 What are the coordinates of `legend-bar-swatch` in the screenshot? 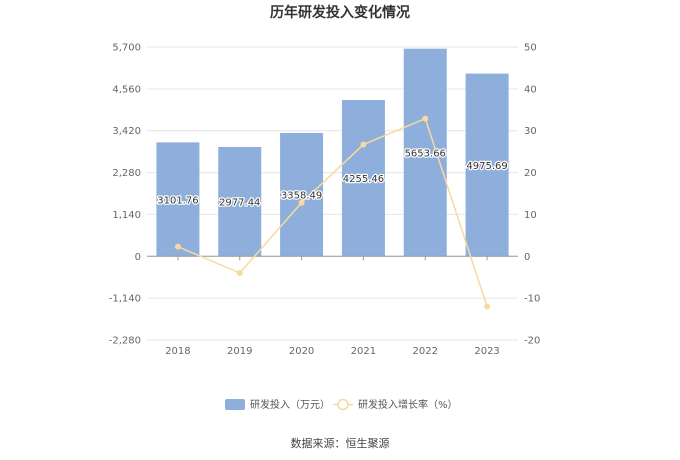 It's located at (235, 404).